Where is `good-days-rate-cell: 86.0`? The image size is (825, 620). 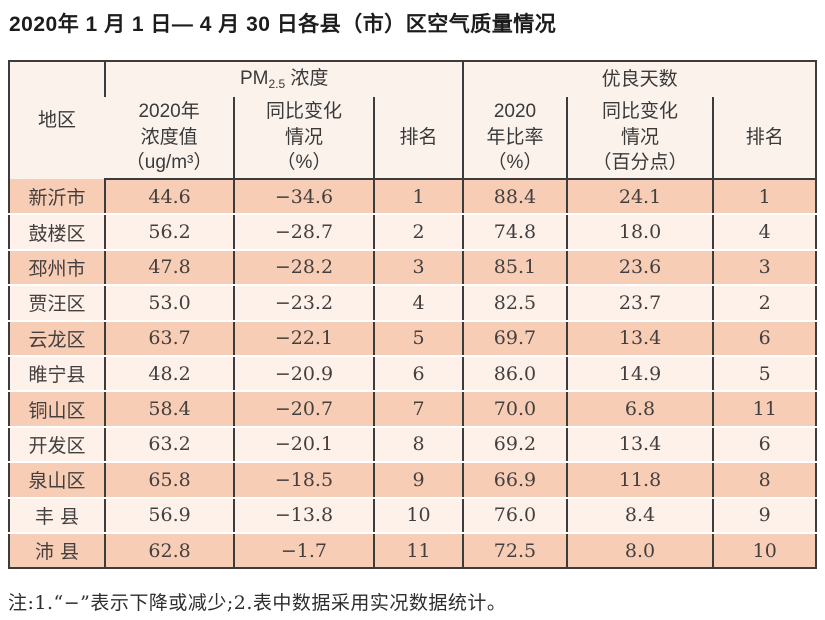
good-days-rate-cell: 86.0 is located at coordinates (514, 374).